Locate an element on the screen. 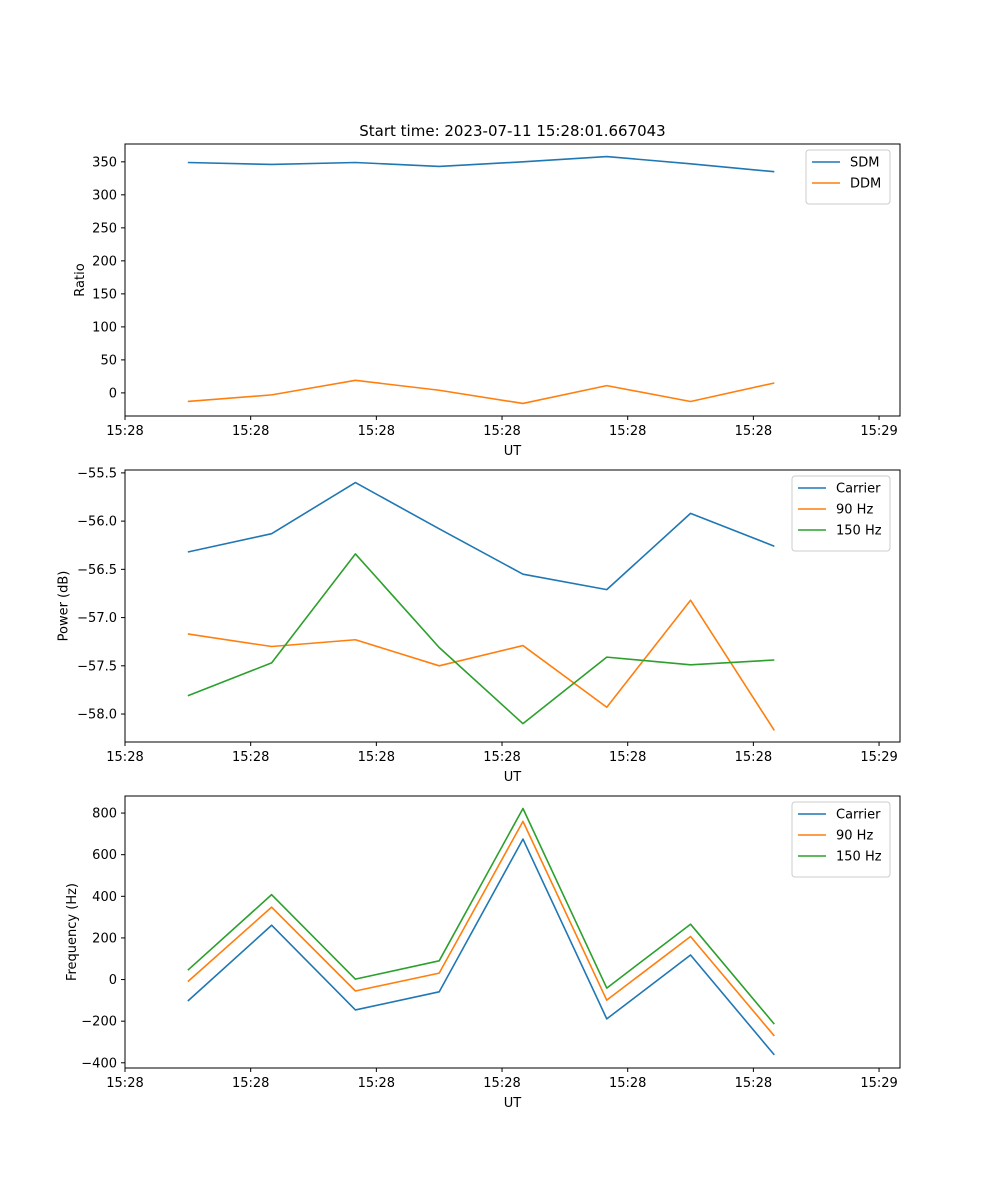  y-tick-label: 150 is located at coordinates (104, 294).